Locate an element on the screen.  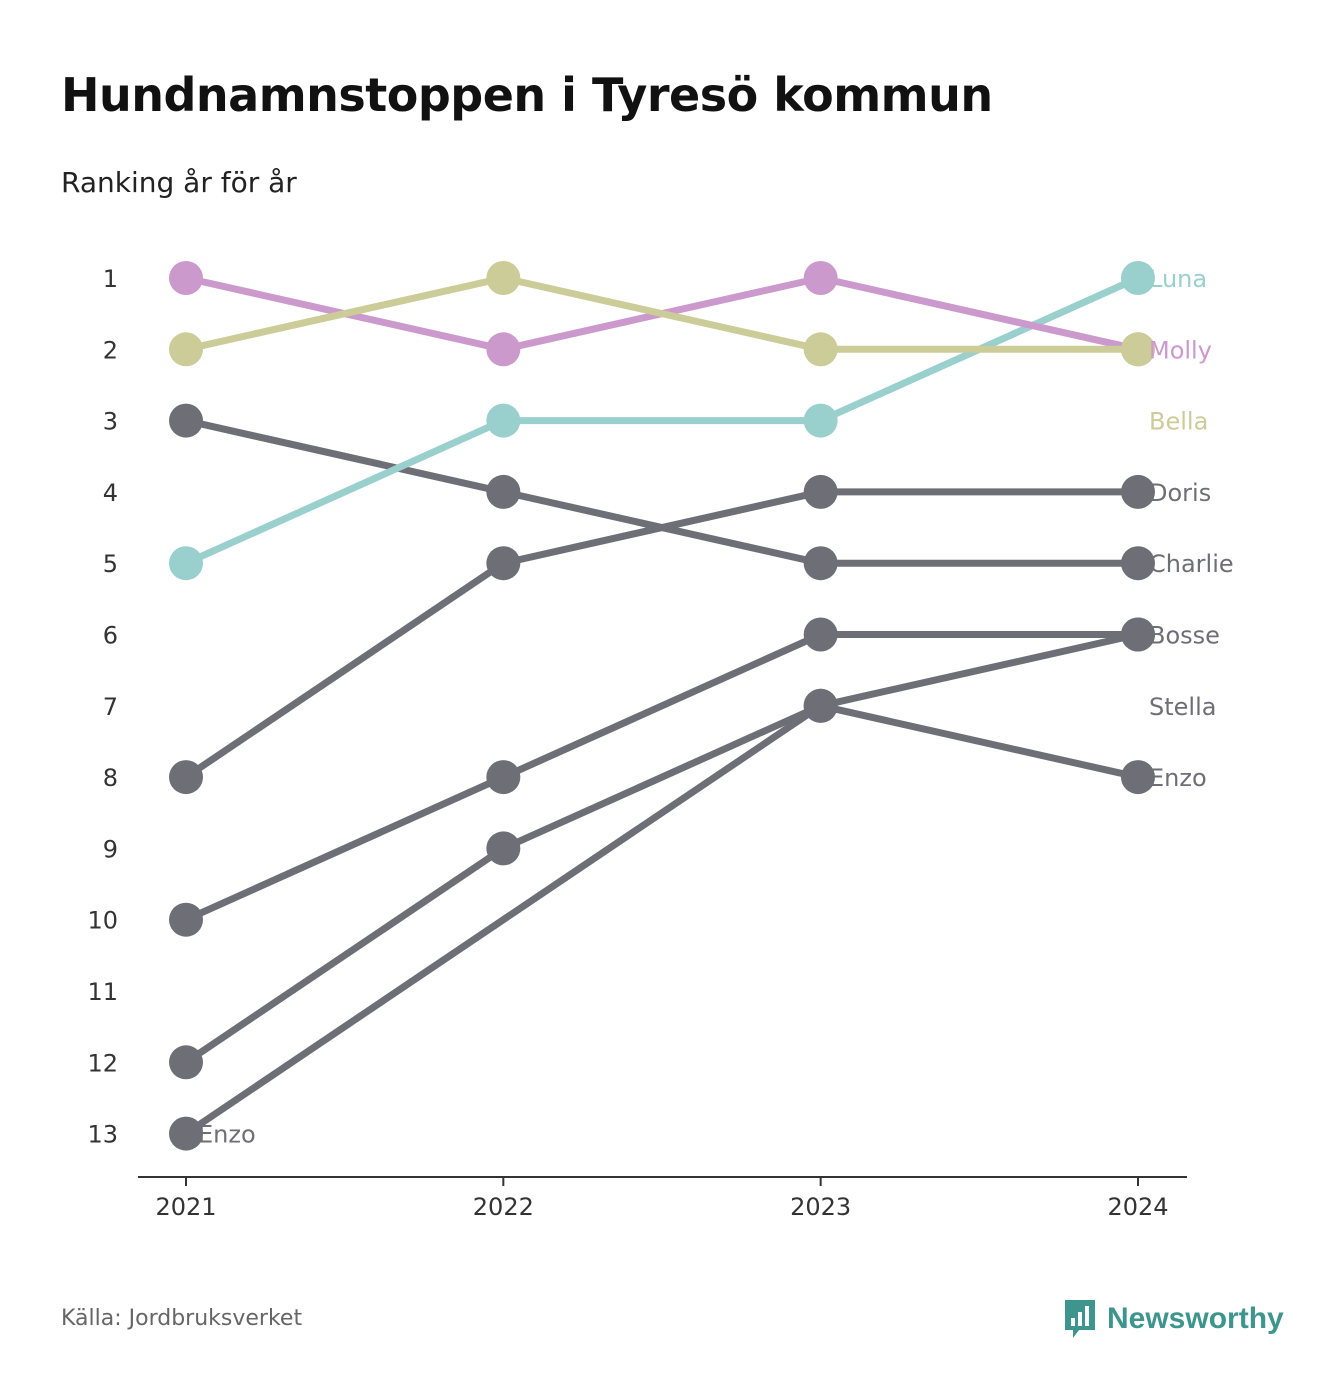
data-point-stella-2024 is located at coordinates (1137, 634).